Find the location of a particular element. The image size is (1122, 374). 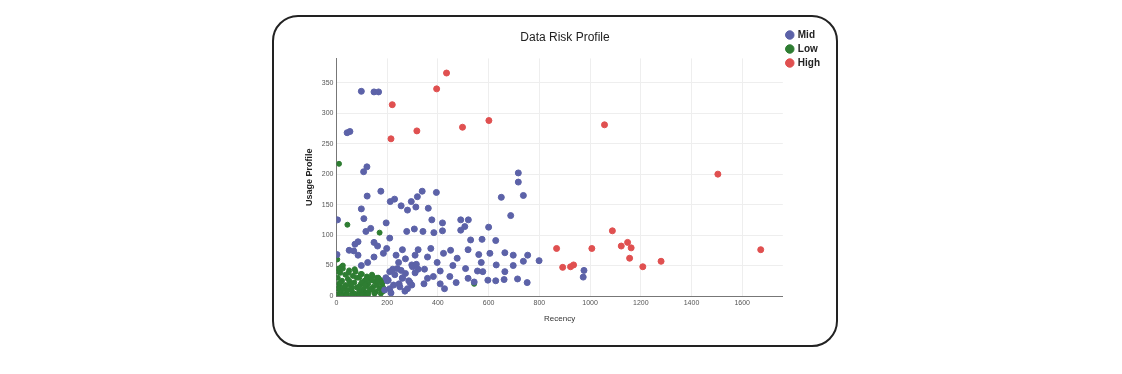

legend-label: Mid is located at coordinates (806, 34).